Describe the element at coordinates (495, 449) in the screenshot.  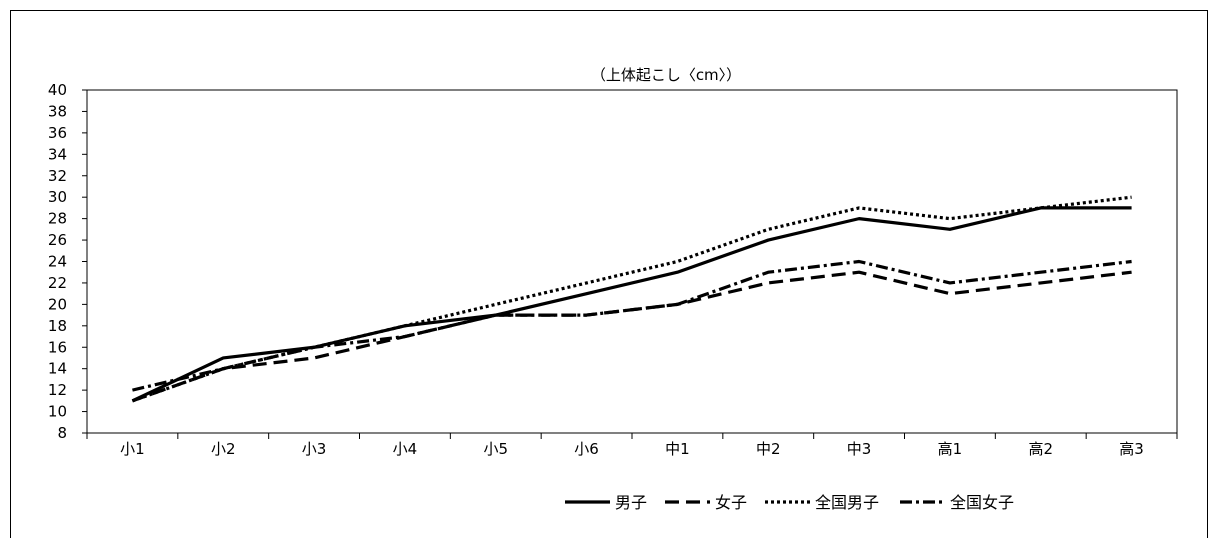
I see `x-tick-label: 小5` at that location.